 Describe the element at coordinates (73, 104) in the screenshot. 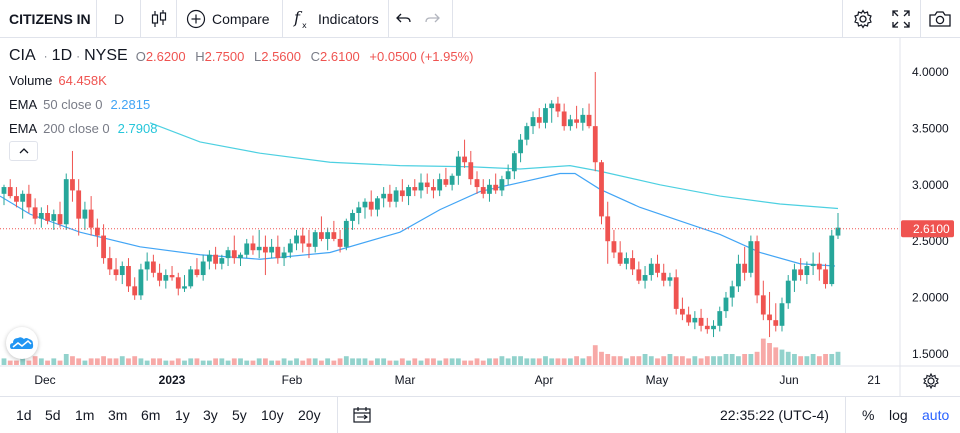

I see `ema50-args: 50 close 0` at that location.